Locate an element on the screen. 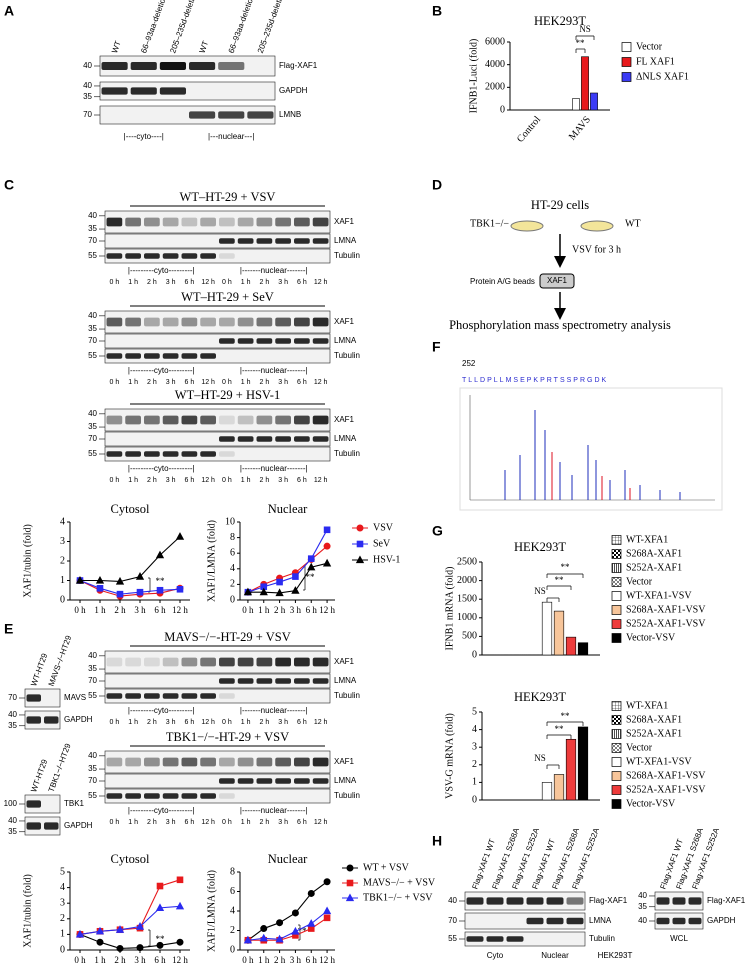 The height and width of the screenshot is (978, 756). mw-marker: 100 is located at coordinates (11, 803).